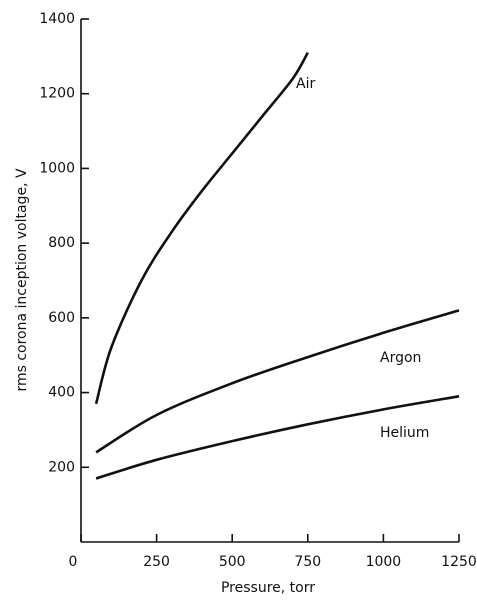 The image size is (477, 601). Describe the element at coordinates (156, 562) in the screenshot. I see `x-tick-label: 250` at that location.